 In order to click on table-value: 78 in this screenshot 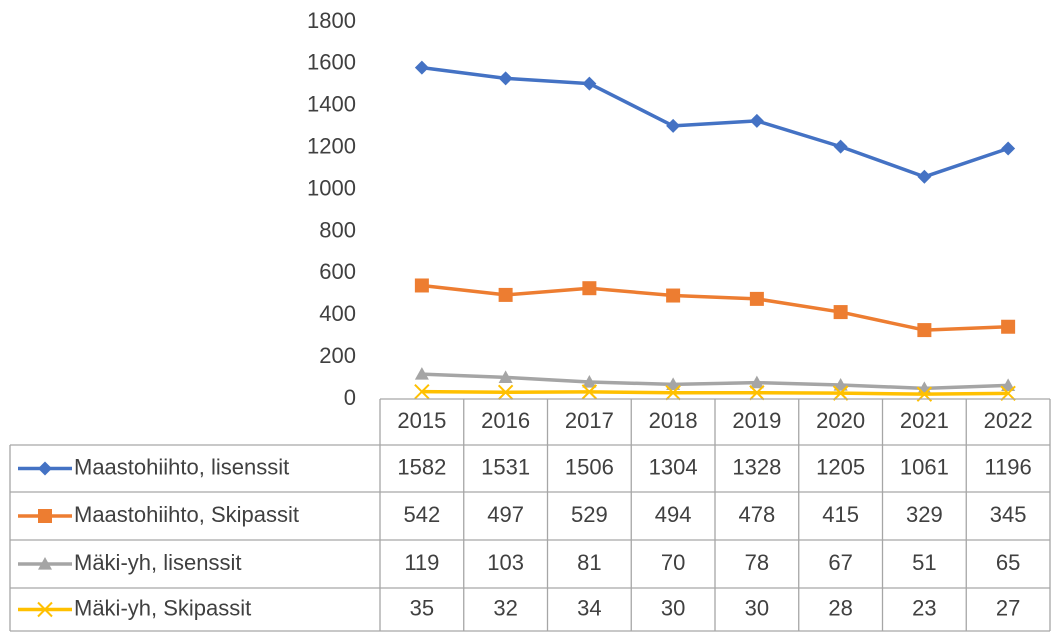, I will do `click(757, 562)`.